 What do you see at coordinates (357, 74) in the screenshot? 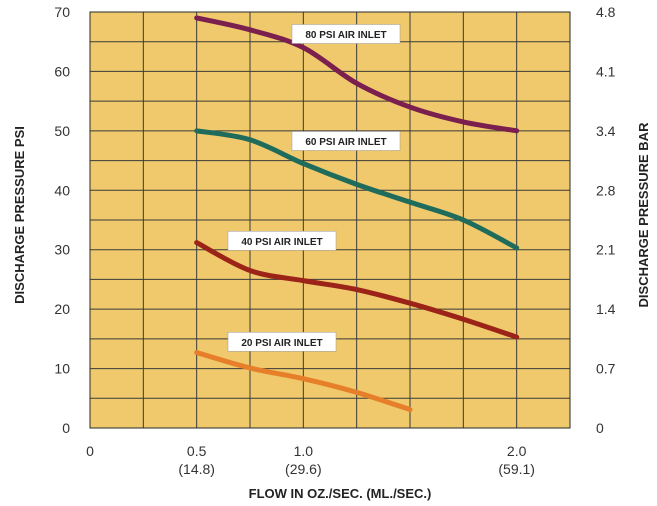
I see `series-line-80-psi-air-inlet` at bounding box center [357, 74].